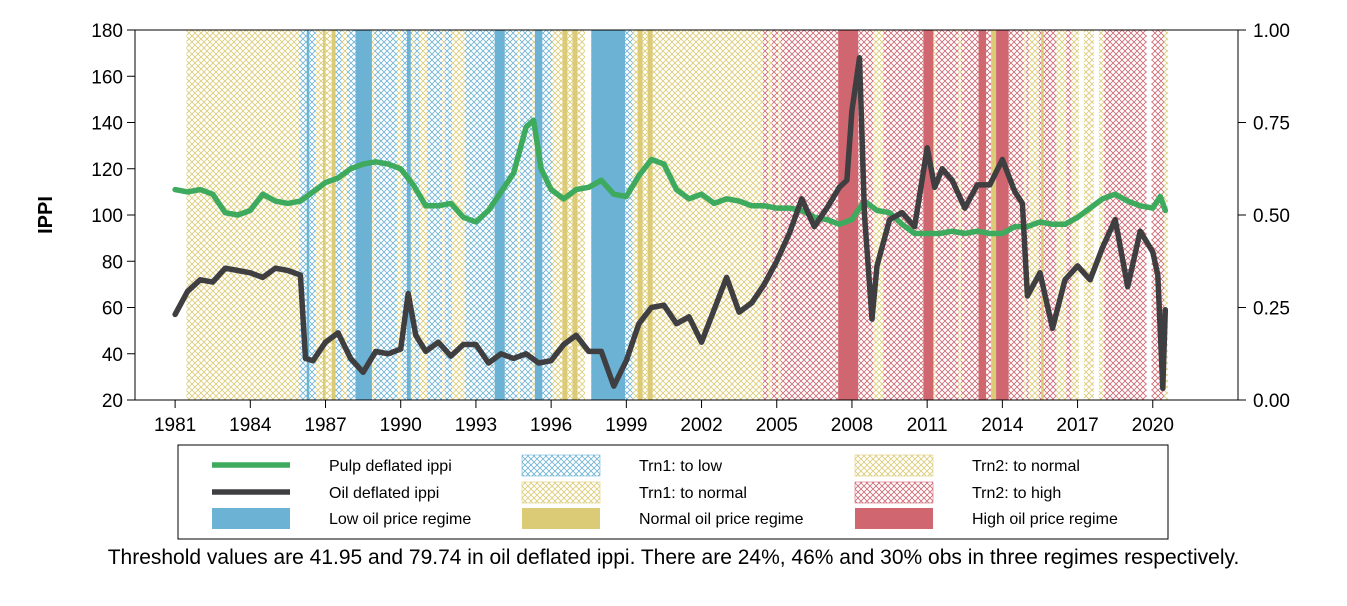 The width and height of the screenshot is (1347, 606). I want to click on legend-box, so click(673, 492).